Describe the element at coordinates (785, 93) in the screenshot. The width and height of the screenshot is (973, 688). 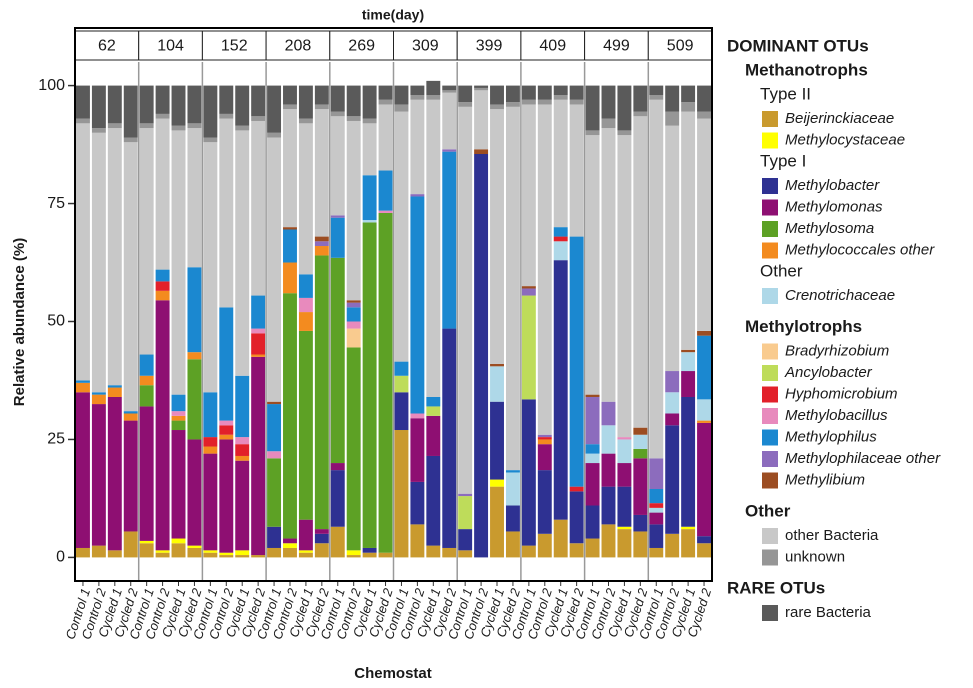
I see `legend-heading: Type II` at that location.